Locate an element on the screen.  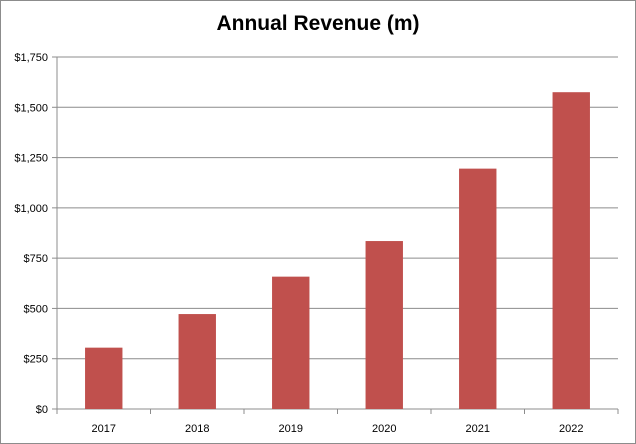
bar-2021 is located at coordinates (478, 288).